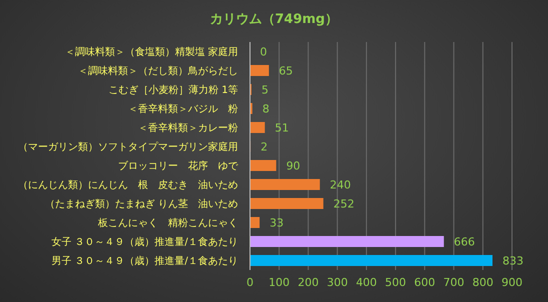 This screenshot has width=548, height=302. Describe the element at coordinates (281, 127) in the screenshot. I see `data-label: 51` at that location.